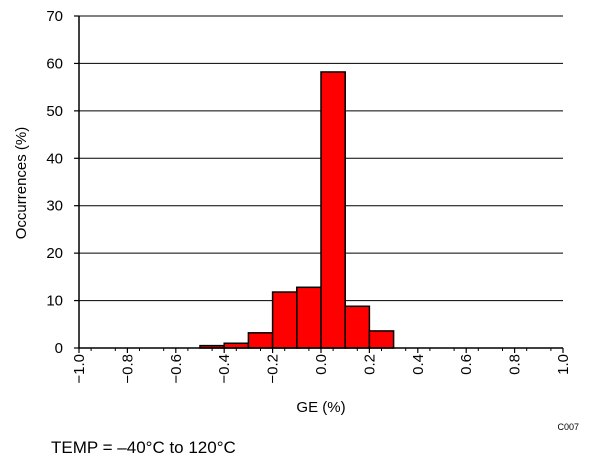 This screenshot has width=591, height=467. I want to click on y-tick-label: 10, so click(54, 301).